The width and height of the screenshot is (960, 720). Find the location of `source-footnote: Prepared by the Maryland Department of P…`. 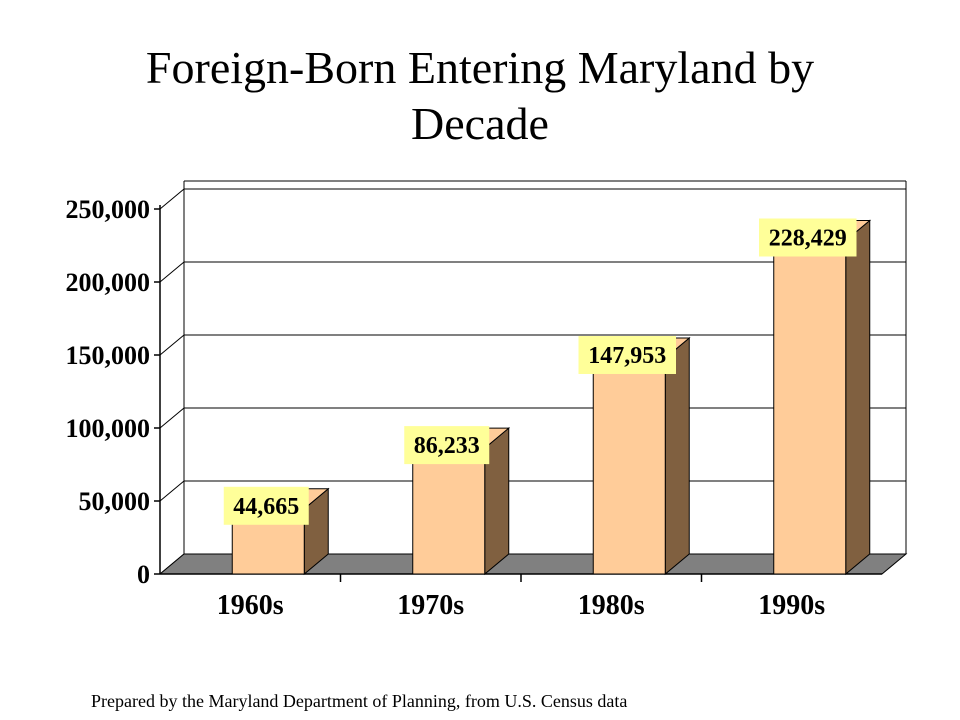

source-footnote: Prepared by the Maryland Department of P… is located at coordinates (359, 701).